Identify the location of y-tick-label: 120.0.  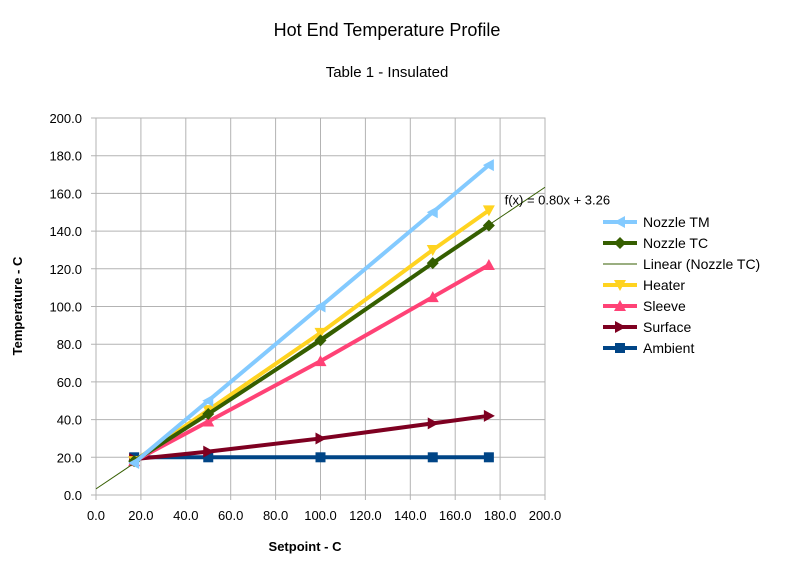
(65, 269).